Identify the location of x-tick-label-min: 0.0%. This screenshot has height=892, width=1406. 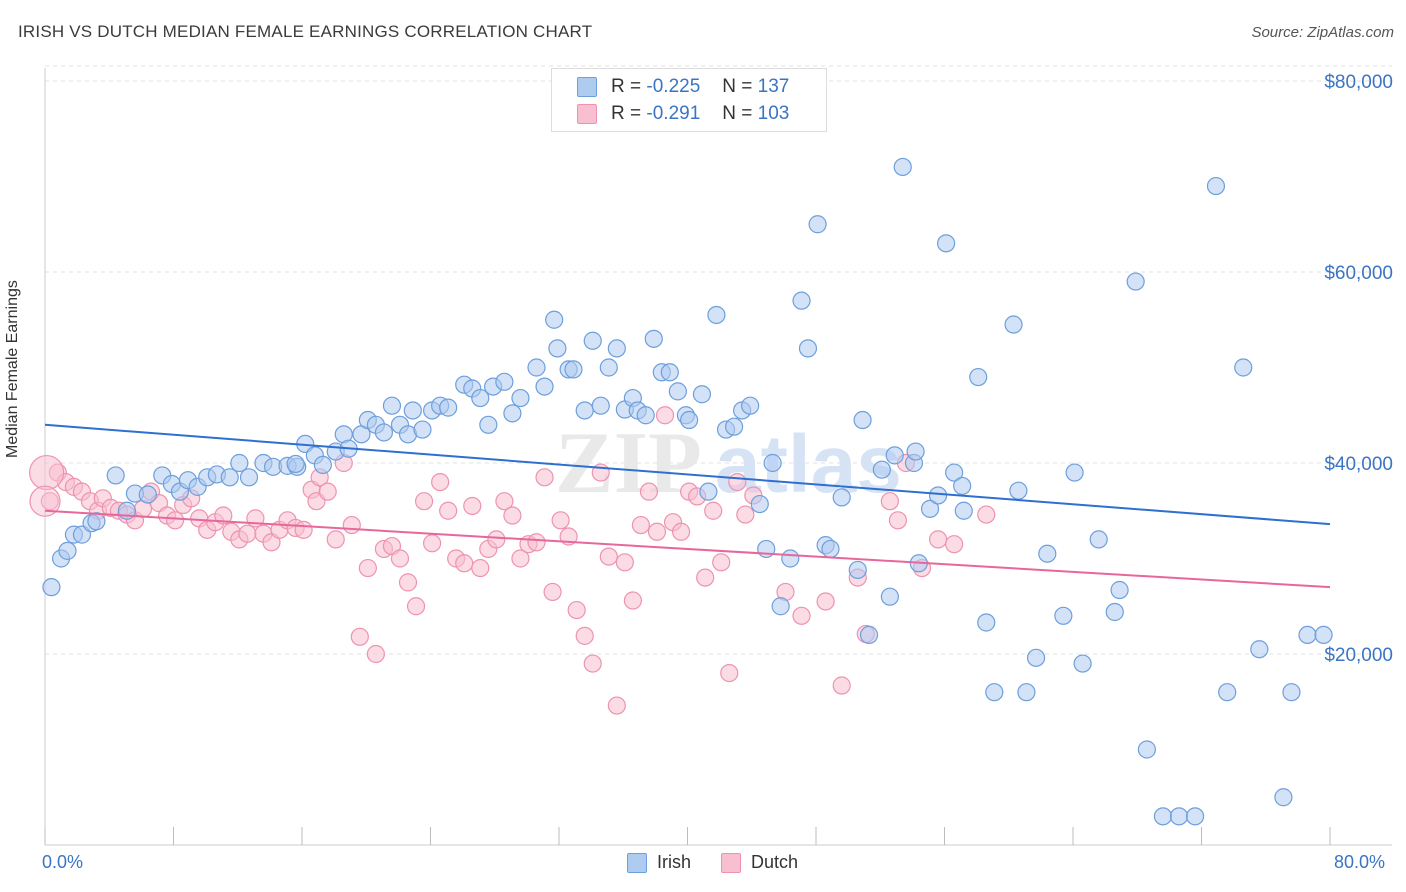
(63, 862).